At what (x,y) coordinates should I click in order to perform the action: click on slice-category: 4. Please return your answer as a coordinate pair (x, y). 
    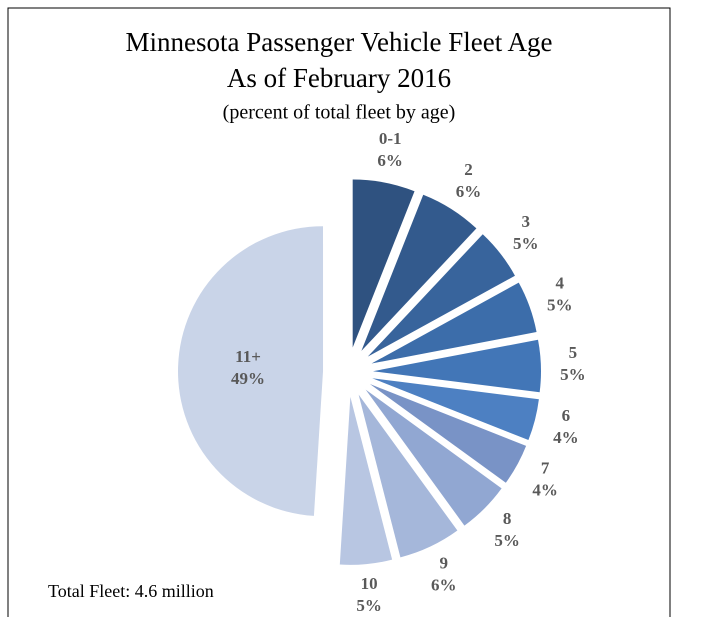
    Looking at the image, I should click on (559, 283).